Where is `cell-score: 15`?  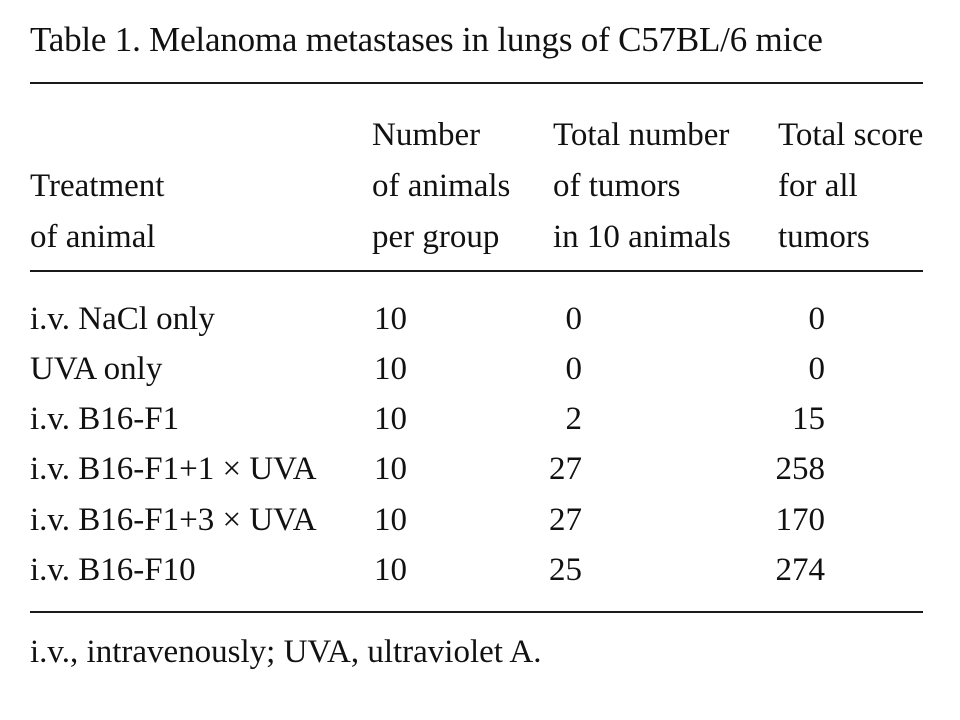
cell-score: 15 is located at coordinates (808, 419).